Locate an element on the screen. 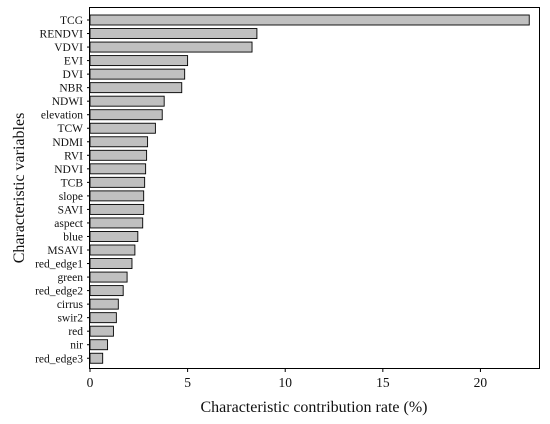 Image resolution: width=550 pixels, height=424 pixels. y-tick-label: SAVI is located at coordinates (71, 210).